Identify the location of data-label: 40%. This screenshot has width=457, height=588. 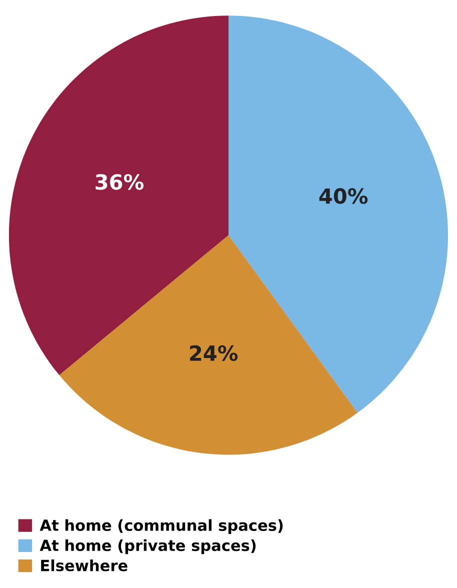
(343, 196).